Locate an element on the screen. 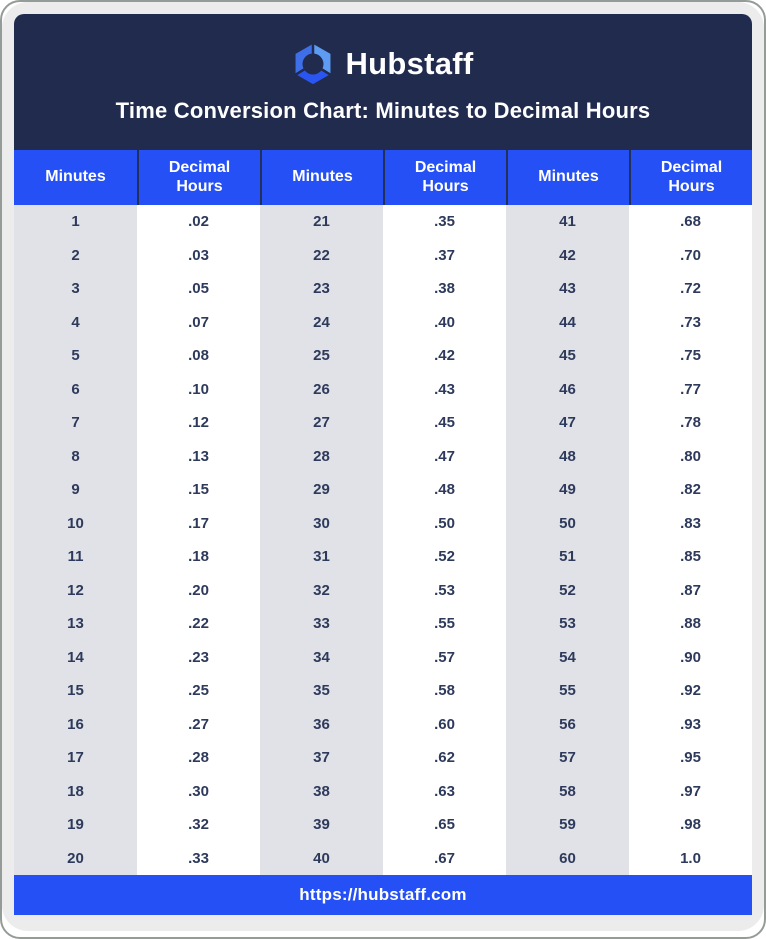 This screenshot has width=766, height=939. table-row: 19.32 39.65 59.98 is located at coordinates (383, 825).